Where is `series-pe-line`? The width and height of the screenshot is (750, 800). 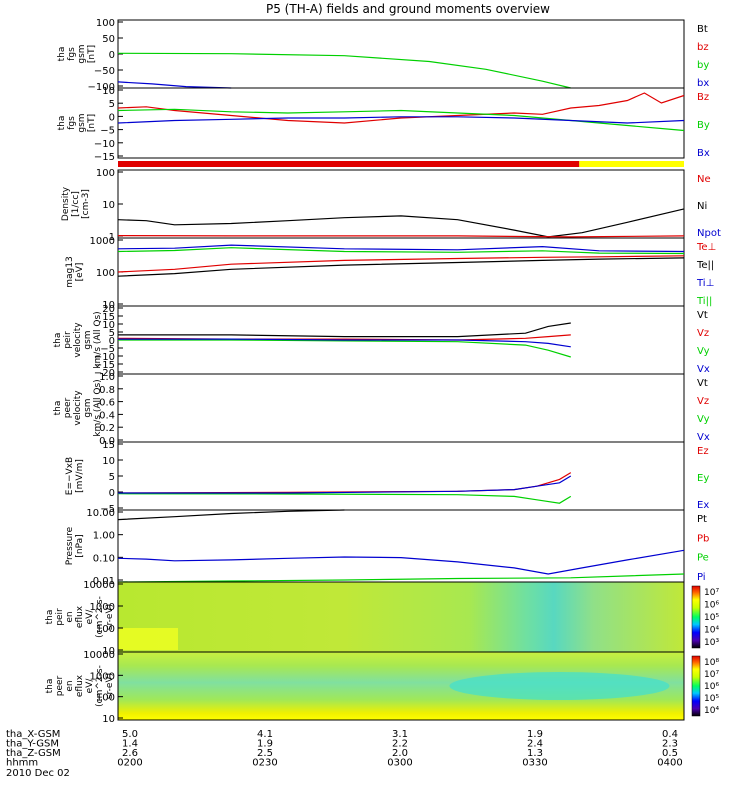
series-pe-line is located at coordinates (401, 578).